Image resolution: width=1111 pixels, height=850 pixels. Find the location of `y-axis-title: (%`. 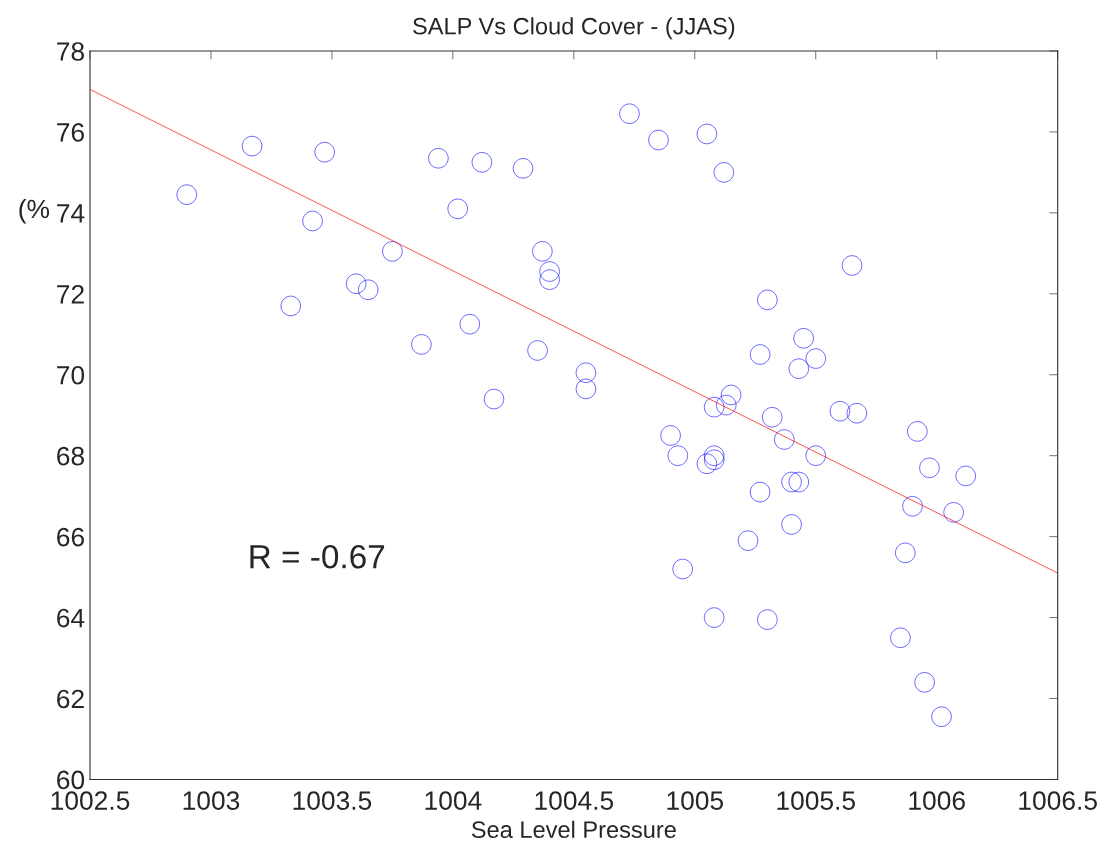

y-axis-title: (% is located at coordinates (34, 211).